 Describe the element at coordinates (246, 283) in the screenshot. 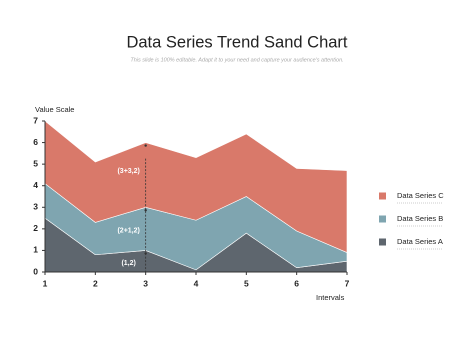

I see `x-tick-label: 5` at that location.